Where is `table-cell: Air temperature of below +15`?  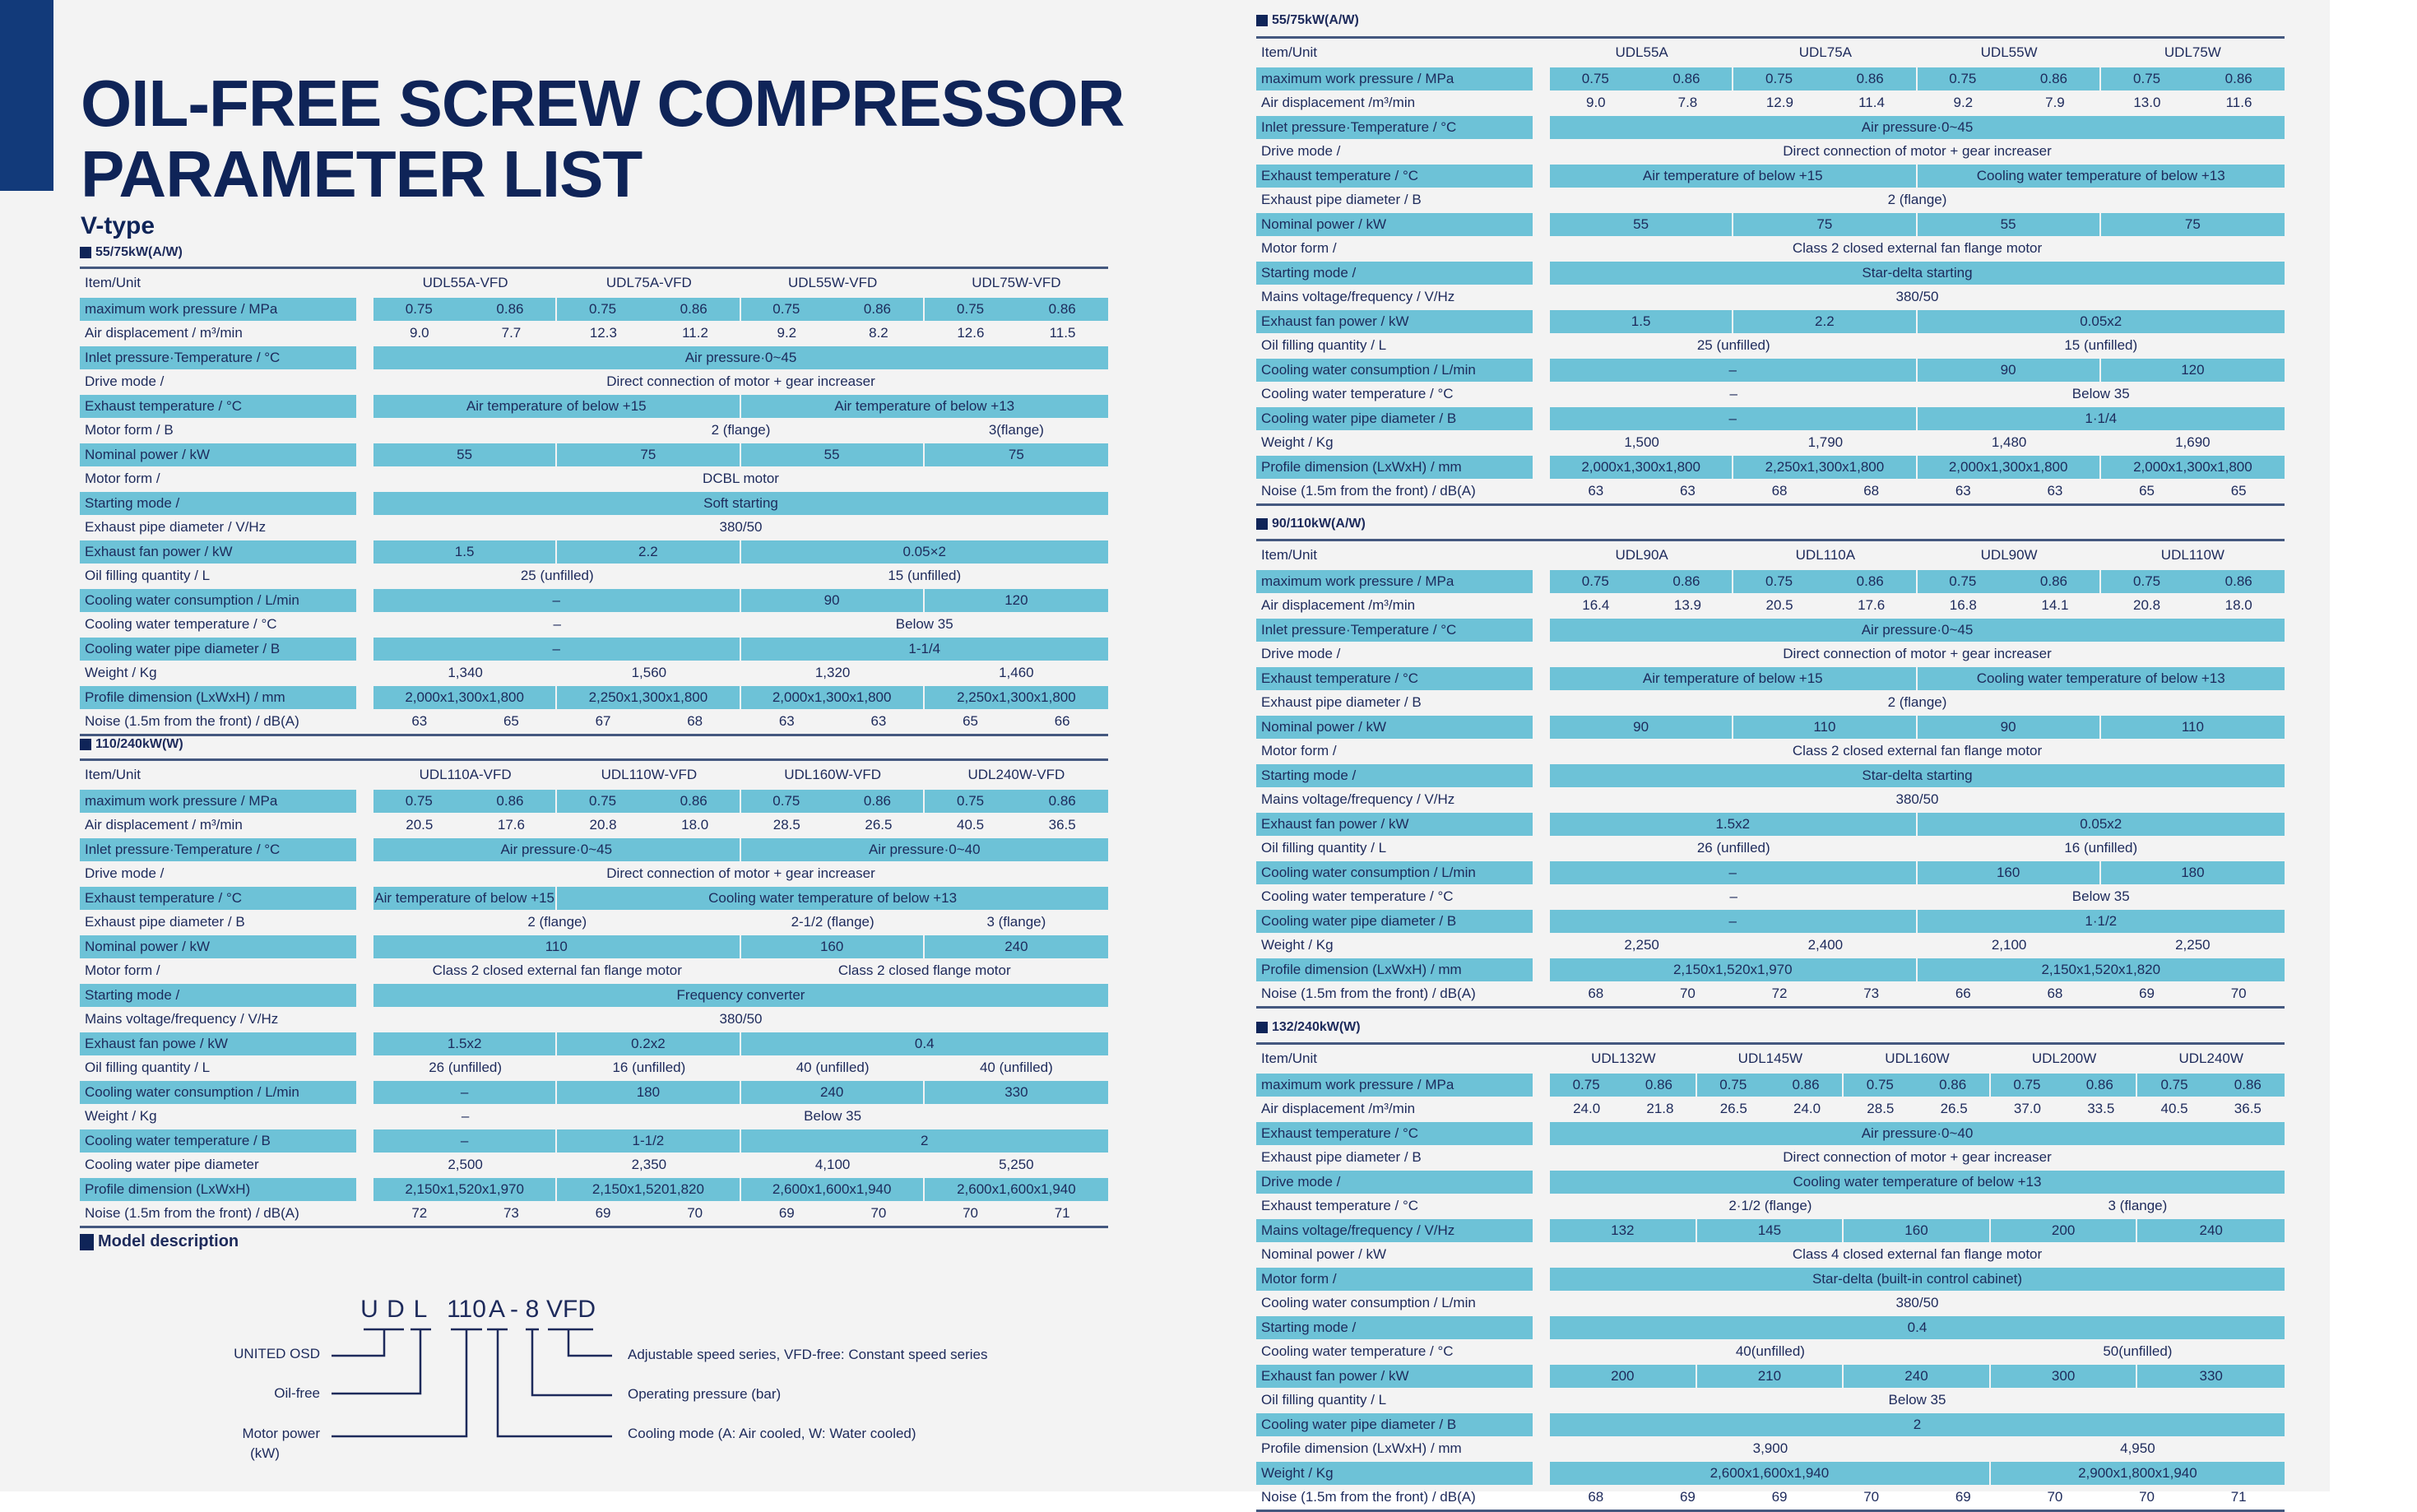
table-cell: Air temperature of below +15 is located at coordinates (1734, 678).